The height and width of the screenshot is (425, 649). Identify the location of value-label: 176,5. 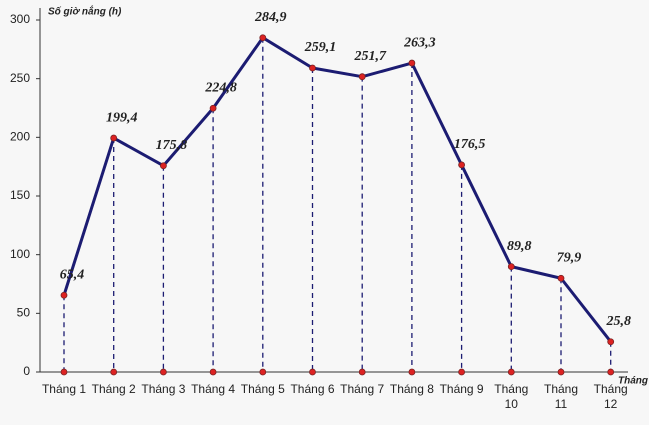
(470, 144).